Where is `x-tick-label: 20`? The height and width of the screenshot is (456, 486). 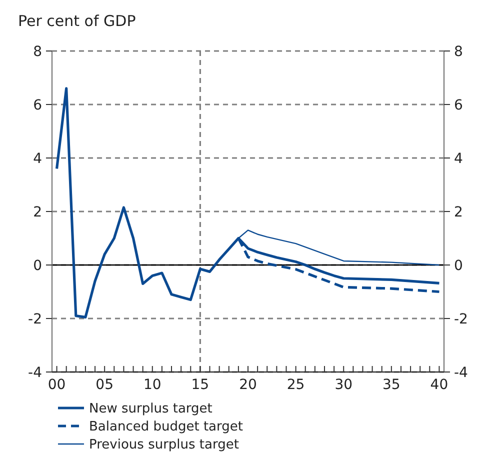
x-tick-label: 20 is located at coordinates (248, 385).